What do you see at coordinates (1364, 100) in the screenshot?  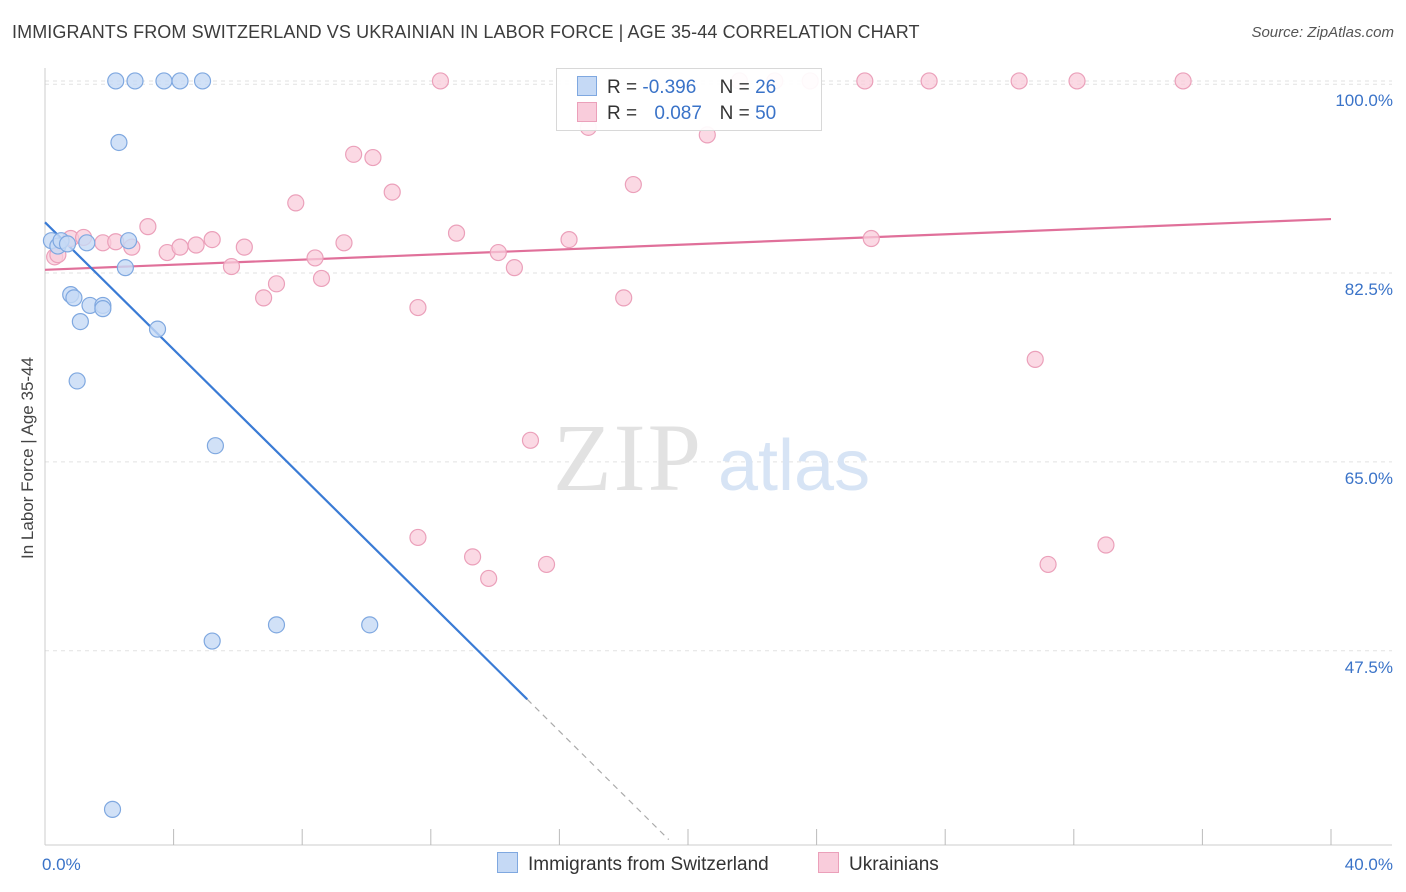 I see `y-tick-label: 100.0%` at bounding box center [1364, 100].